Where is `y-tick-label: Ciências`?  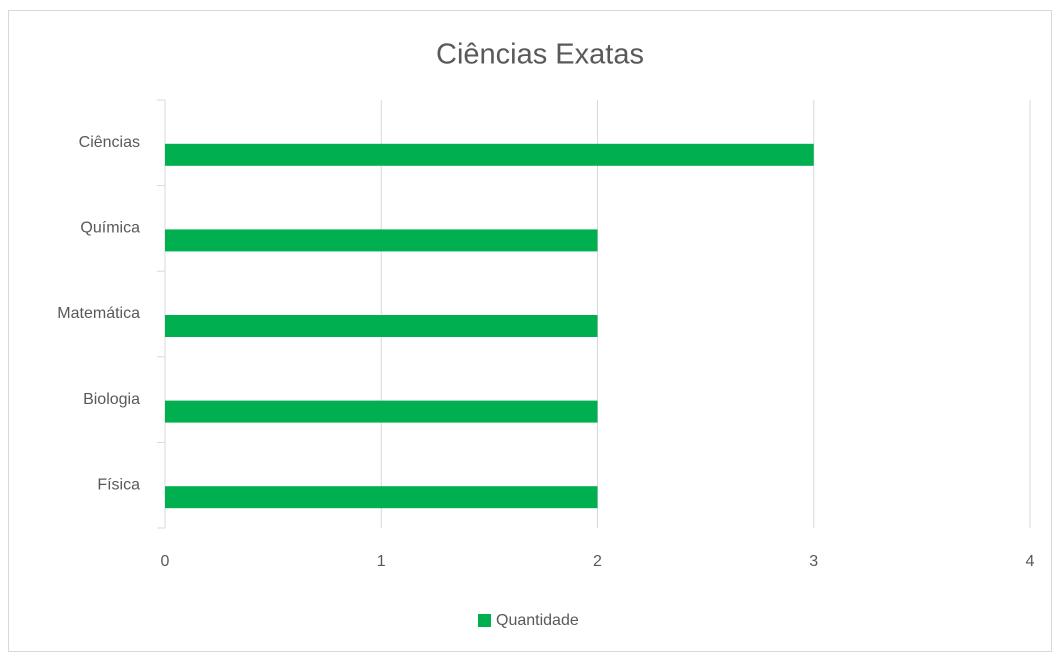 y-tick-label: Ciências is located at coordinates (109, 142).